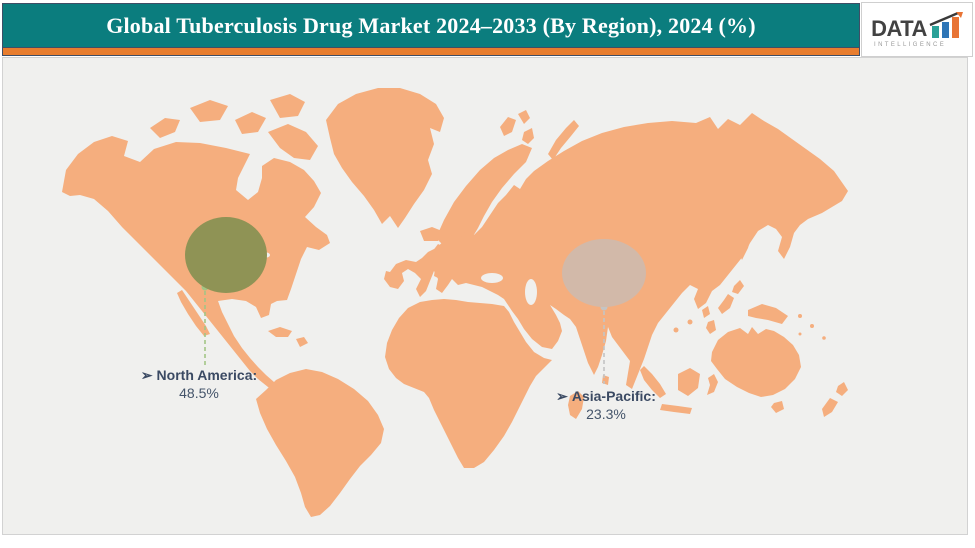 The height and width of the screenshot is (548, 975). What do you see at coordinates (613, 396) in the screenshot?
I see `label-asia-pacific-text: Asia-Pacific:` at bounding box center [613, 396].